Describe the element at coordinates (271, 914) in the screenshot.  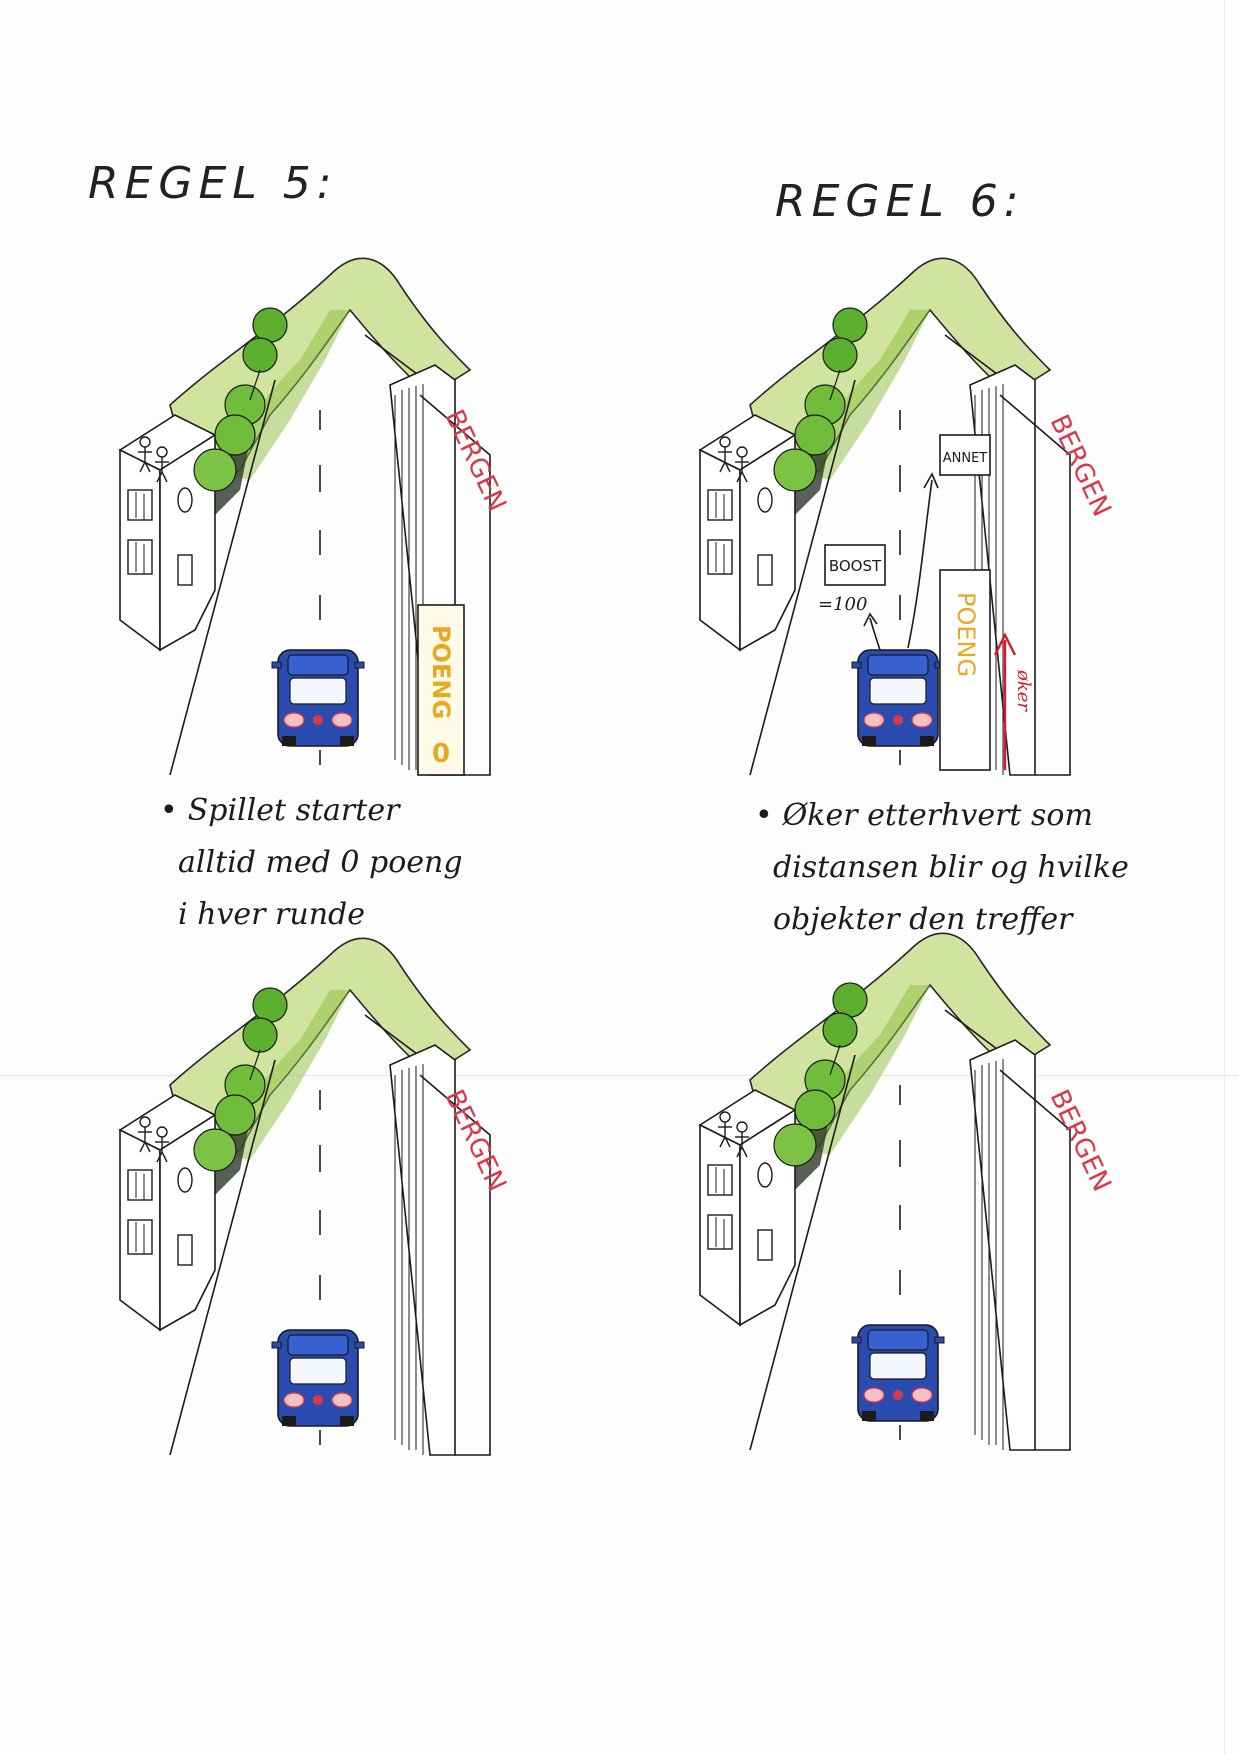
I see `rule5-caption-line-3: i hver runde` at that location.